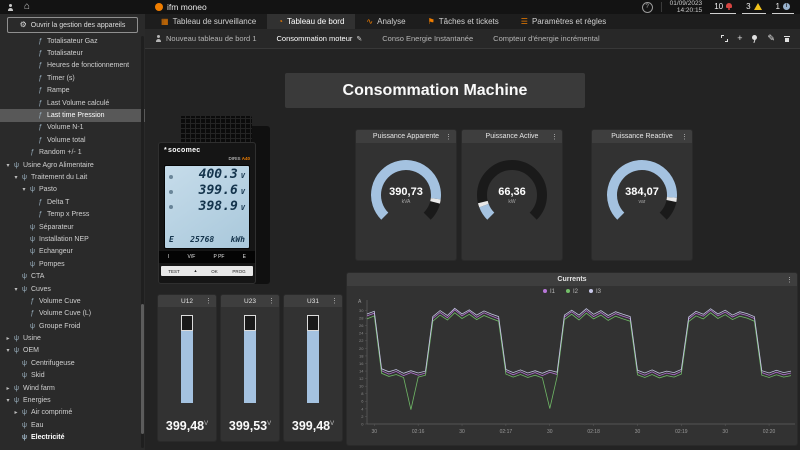 The width and height of the screenshot is (800, 450). Describe the element at coordinates (595, 292) in the screenshot. I see `legend-item-i3: I3` at that location.